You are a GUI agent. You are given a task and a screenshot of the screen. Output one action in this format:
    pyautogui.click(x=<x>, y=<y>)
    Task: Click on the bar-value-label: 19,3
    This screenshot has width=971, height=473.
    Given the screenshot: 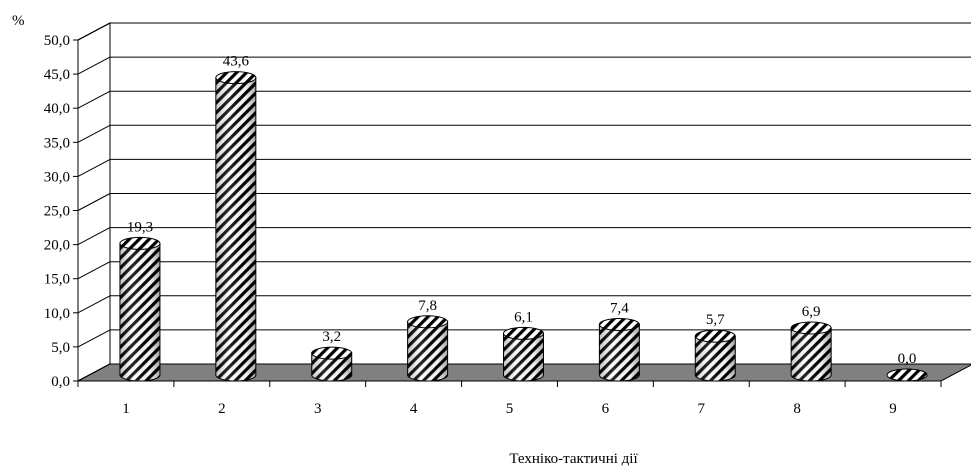 What is the action you would take?
    pyautogui.click(x=140, y=227)
    